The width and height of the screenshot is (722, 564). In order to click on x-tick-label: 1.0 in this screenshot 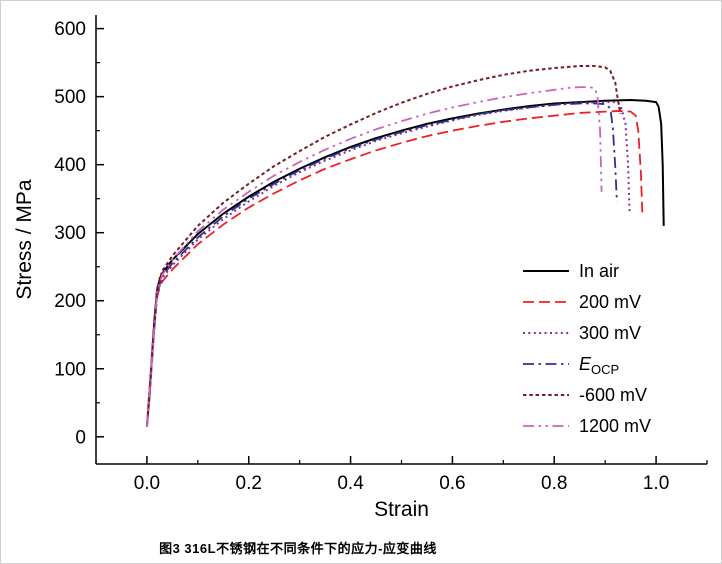, I will do `click(656, 483)`.